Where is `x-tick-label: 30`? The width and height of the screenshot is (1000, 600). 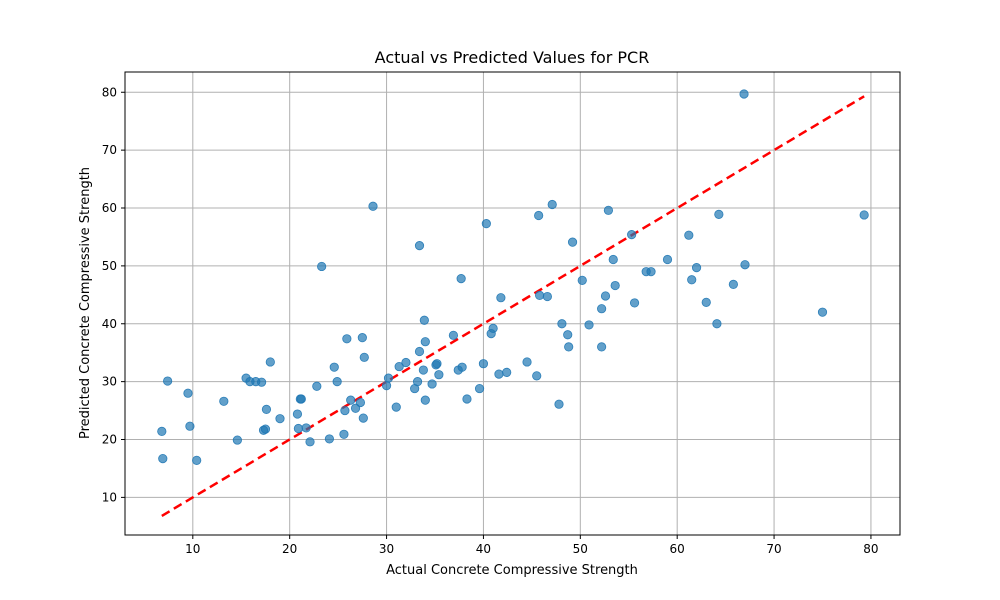 x-tick-label: 30 is located at coordinates (386, 549).